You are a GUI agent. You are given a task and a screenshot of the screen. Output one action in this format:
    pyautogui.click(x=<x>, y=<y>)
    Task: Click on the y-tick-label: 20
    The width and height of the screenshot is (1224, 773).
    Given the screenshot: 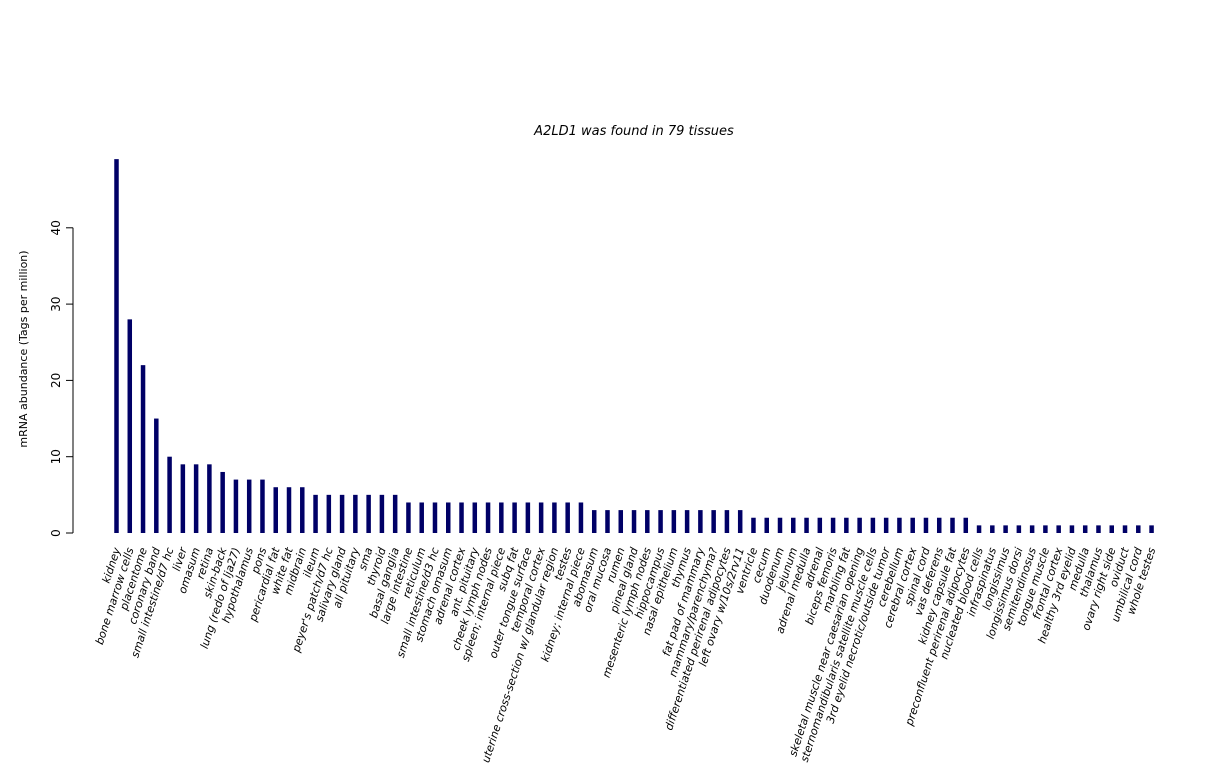 What is the action you would take?
    pyautogui.click(x=56, y=380)
    